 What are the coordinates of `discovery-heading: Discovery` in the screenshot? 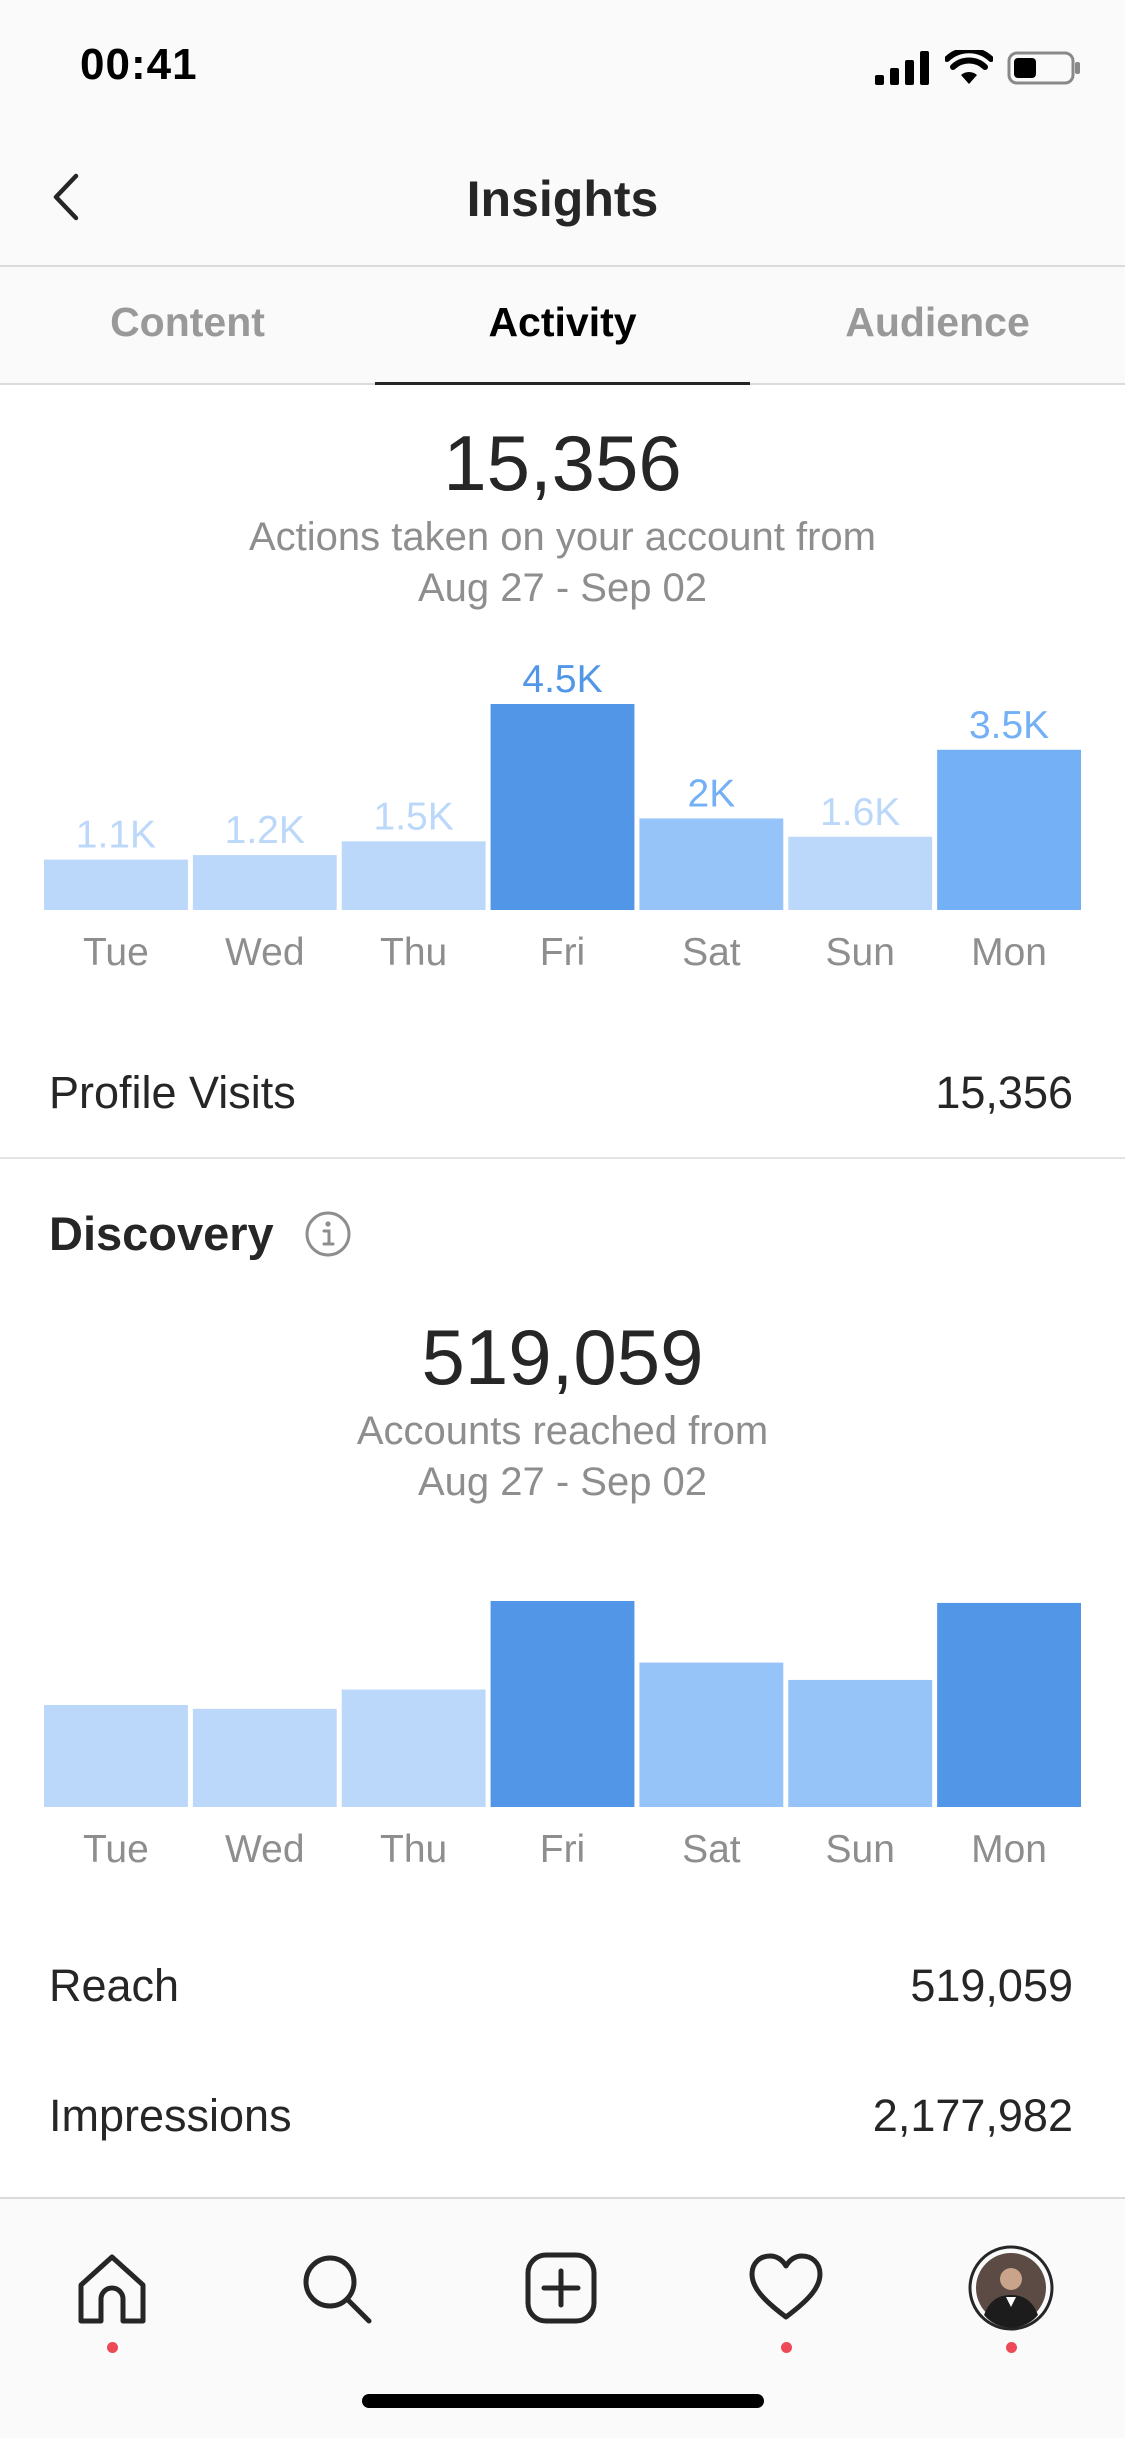 It's located at (200, 1233).